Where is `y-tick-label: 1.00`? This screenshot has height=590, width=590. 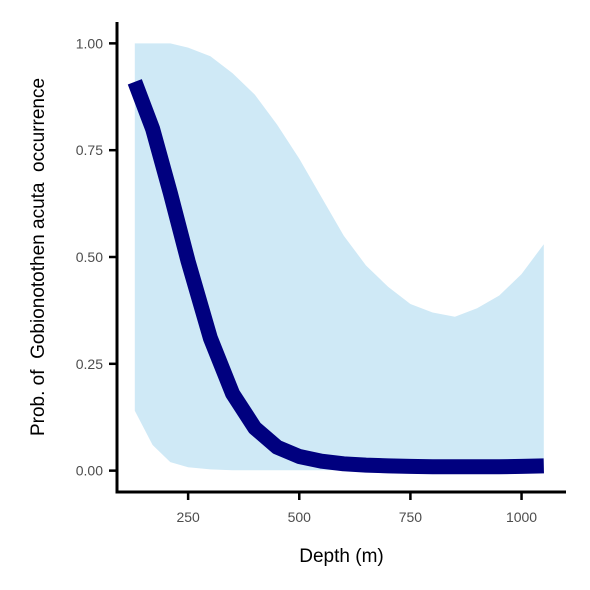
y-tick-label: 1.00 is located at coordinates (89, 43).